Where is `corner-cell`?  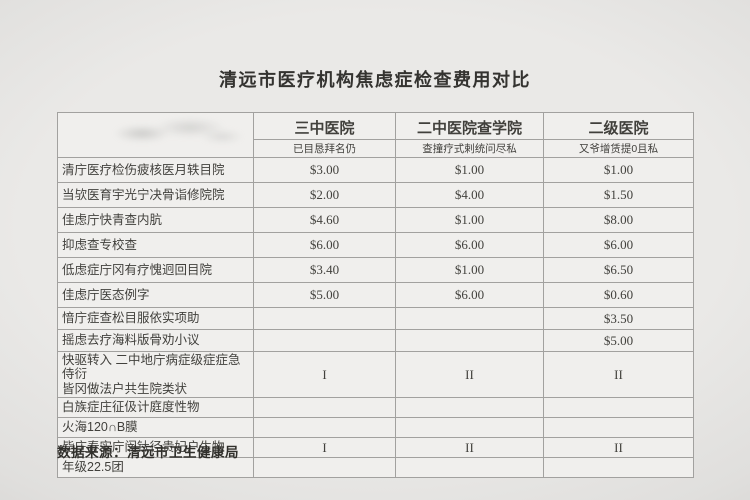
corner-cell is located at coordinates (155, 135).